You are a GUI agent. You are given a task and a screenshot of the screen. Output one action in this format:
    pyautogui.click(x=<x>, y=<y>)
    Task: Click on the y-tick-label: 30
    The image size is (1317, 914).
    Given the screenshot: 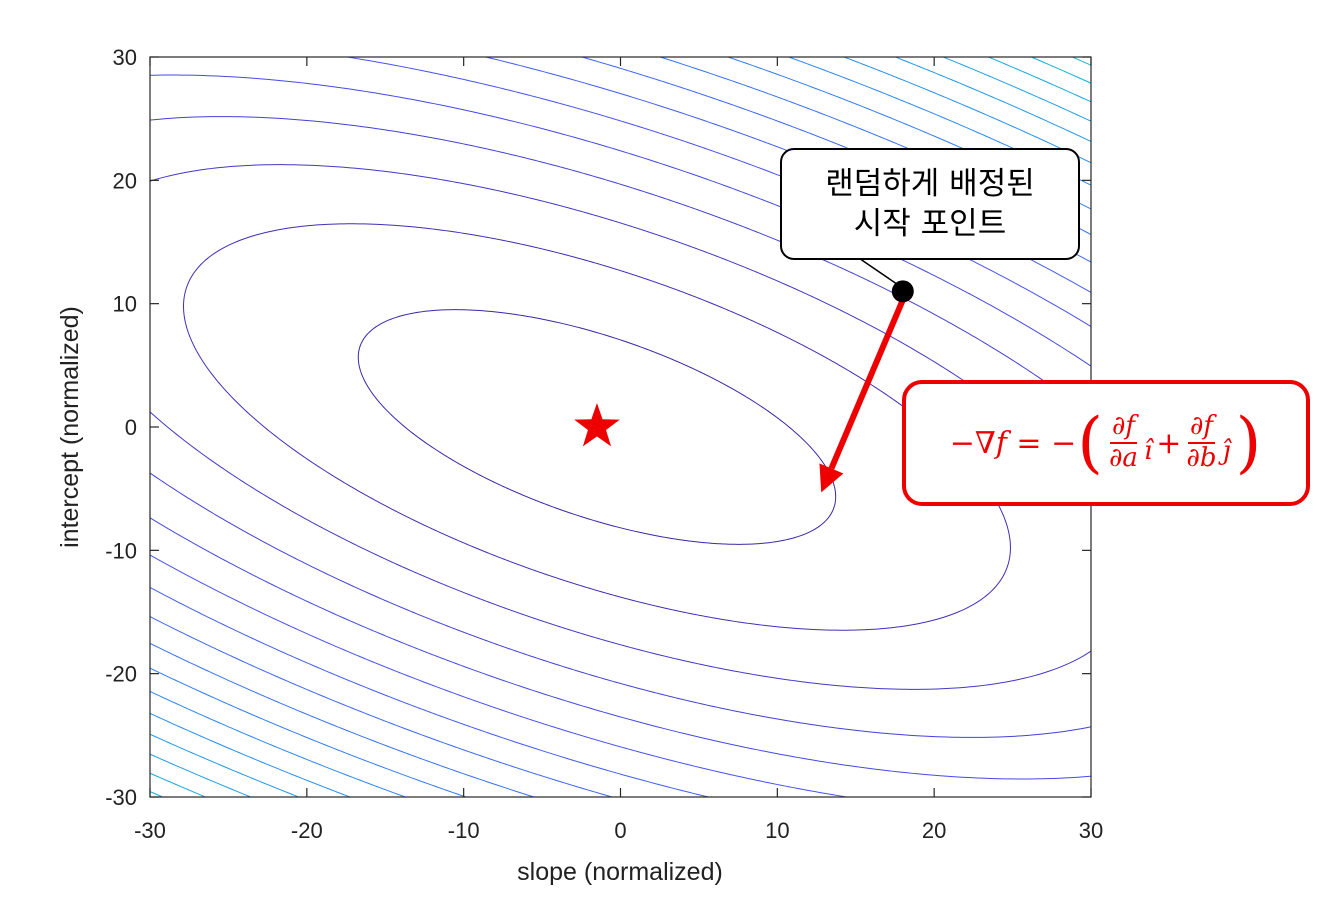 What is the action you would take?
    pyautogui.click(x=125, y=57)
    